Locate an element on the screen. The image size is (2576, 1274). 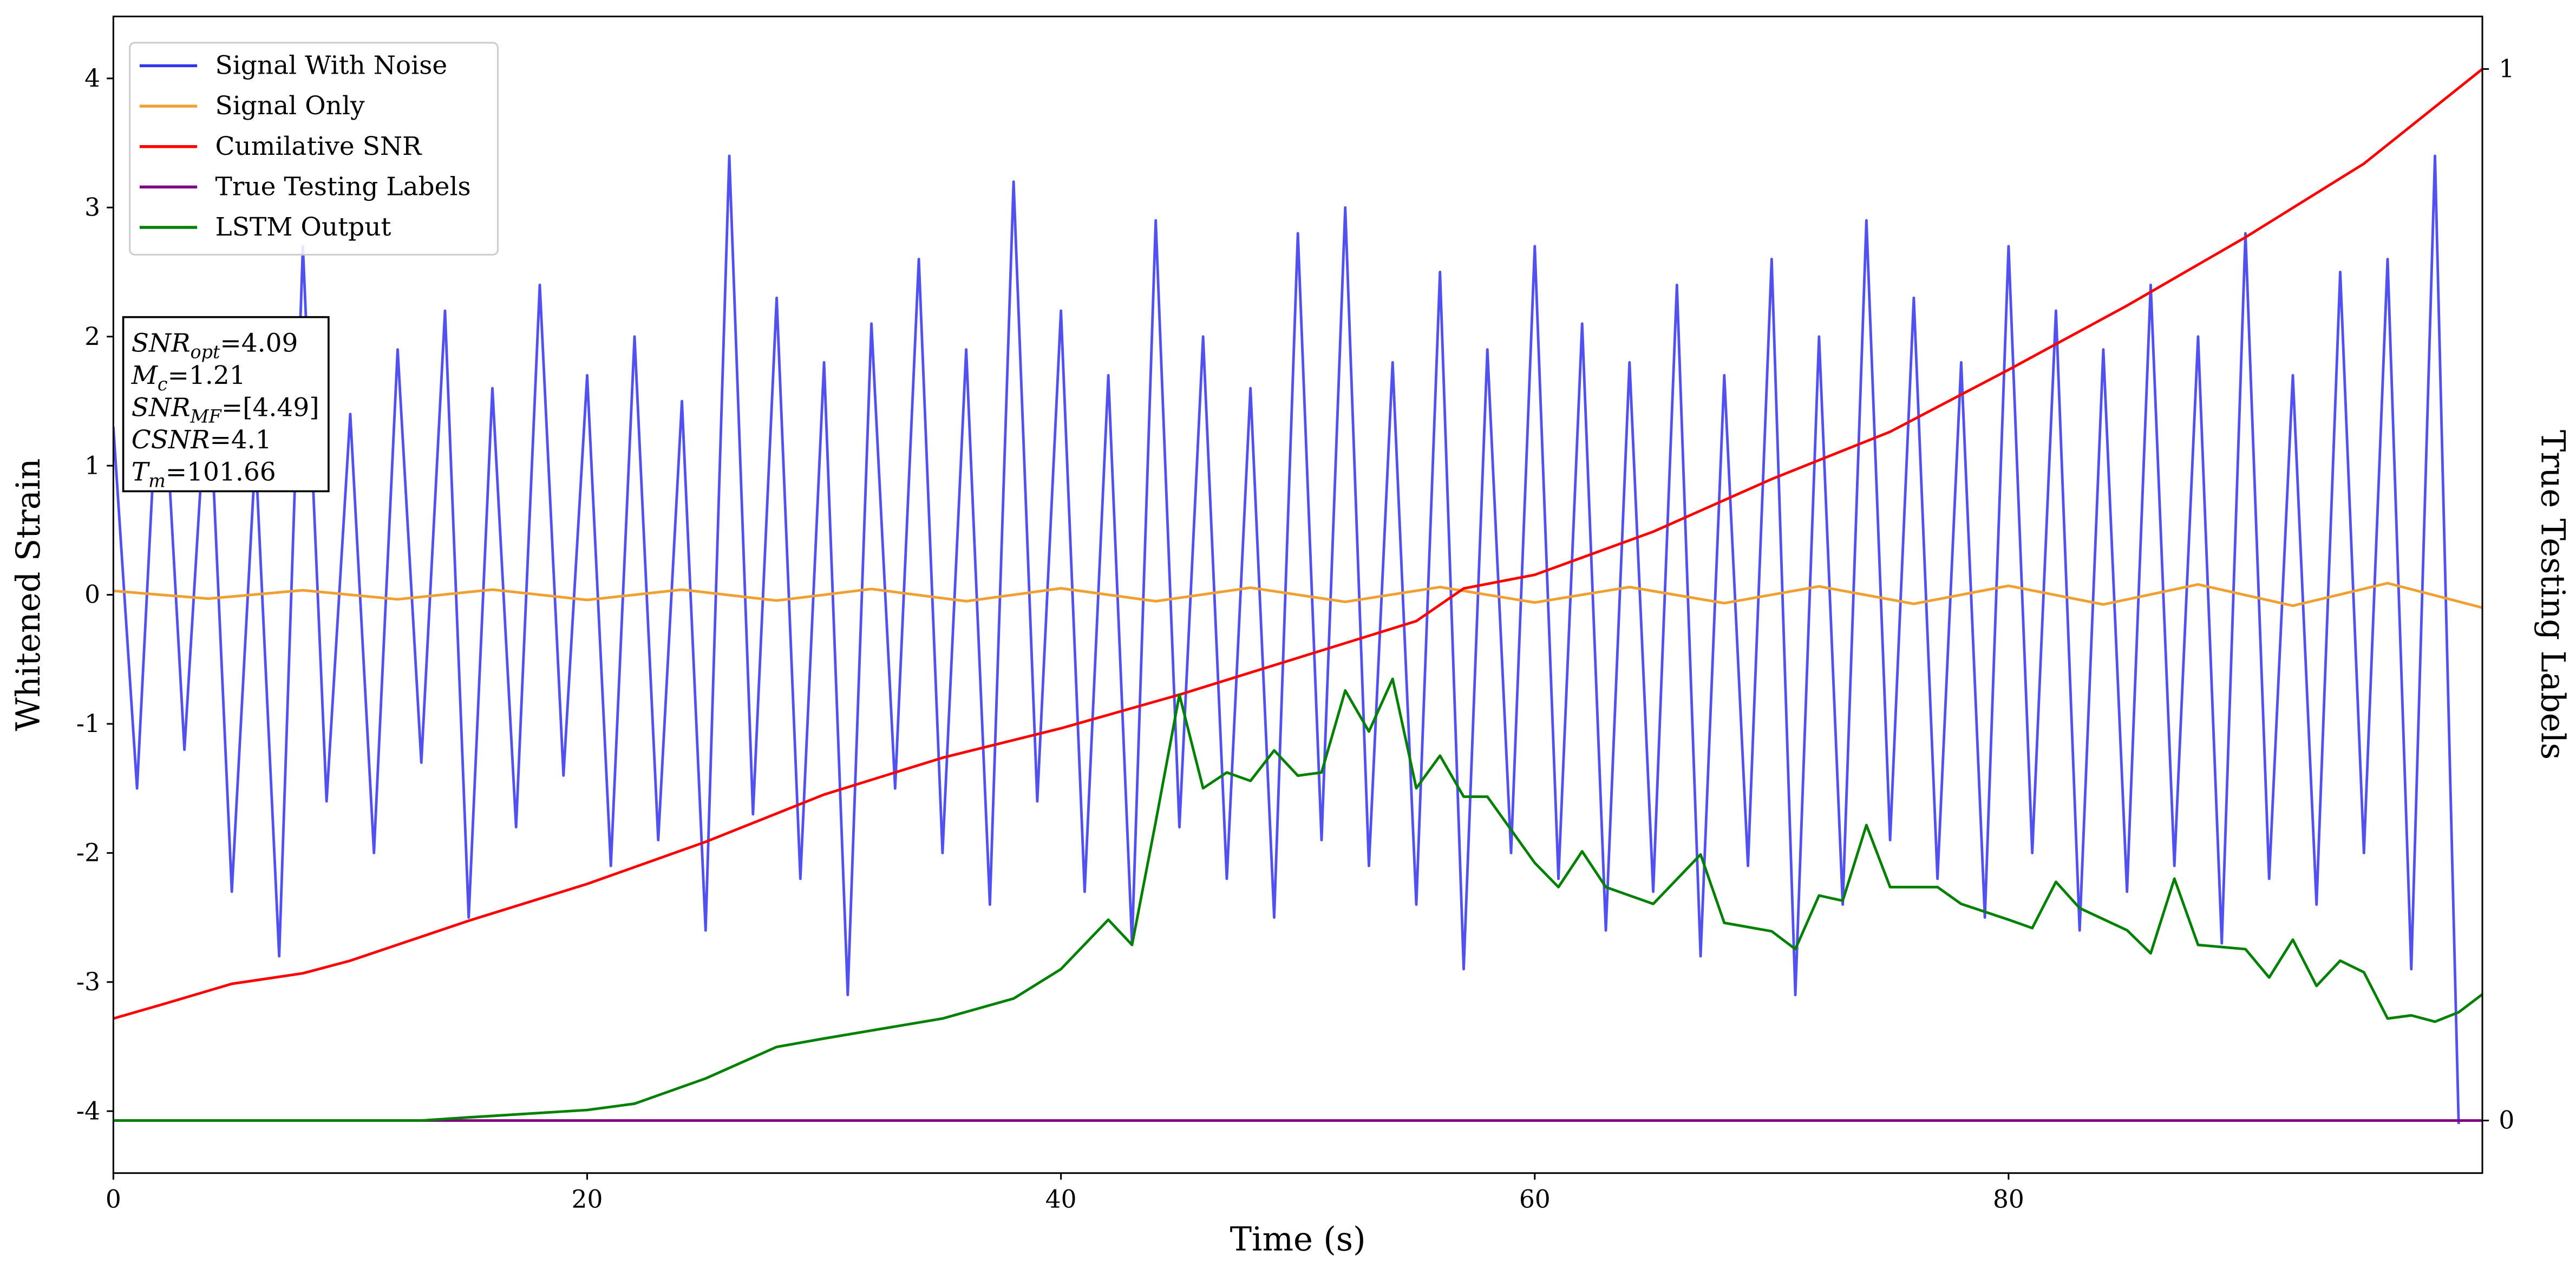
y-tick-label: 3 is located at coordinates (92, 207).